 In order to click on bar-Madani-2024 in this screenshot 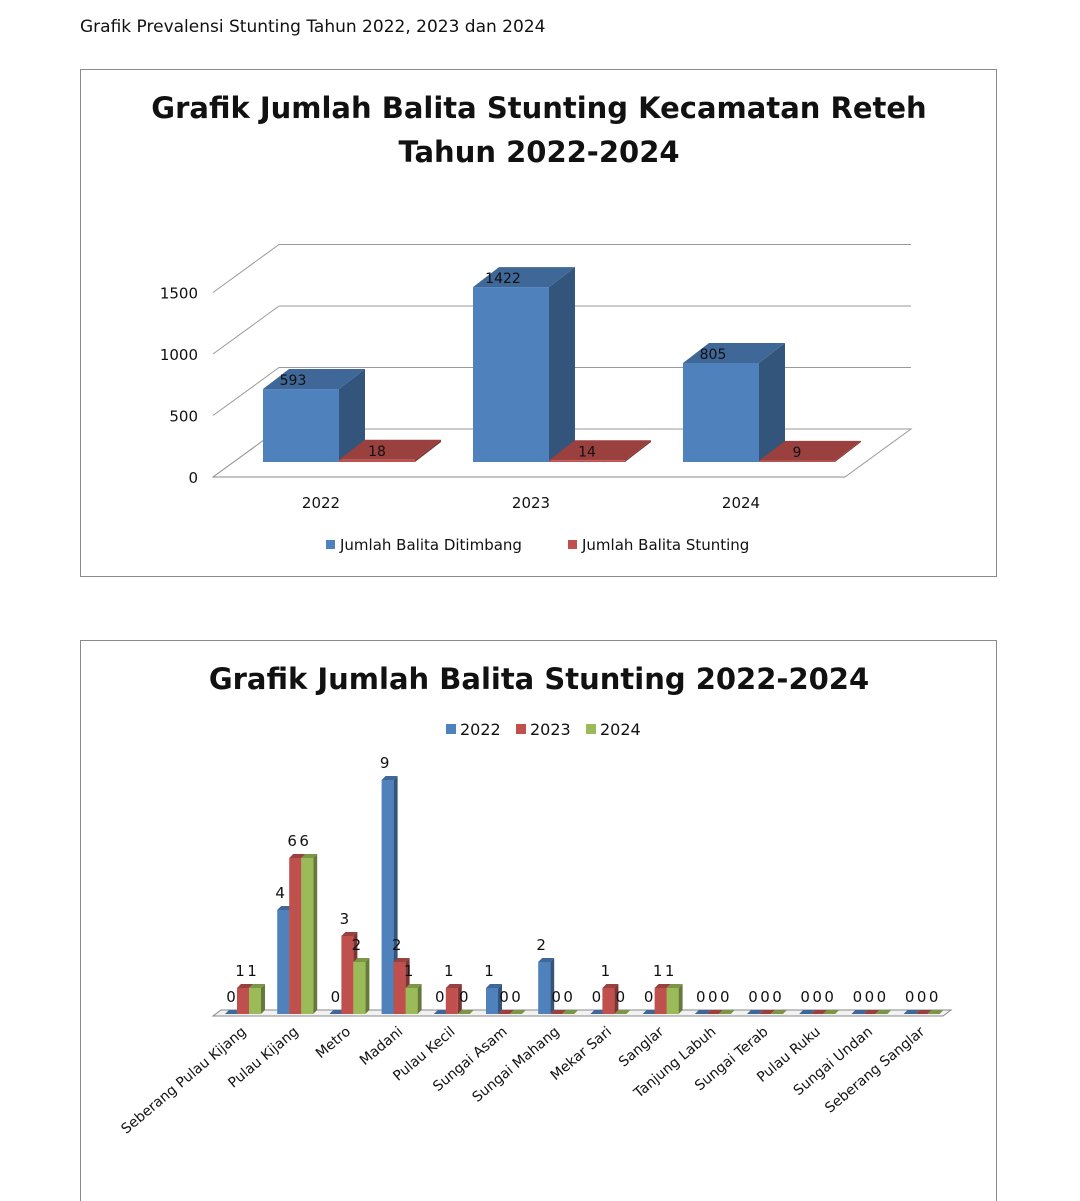, I will do `click(412, 1001)`.